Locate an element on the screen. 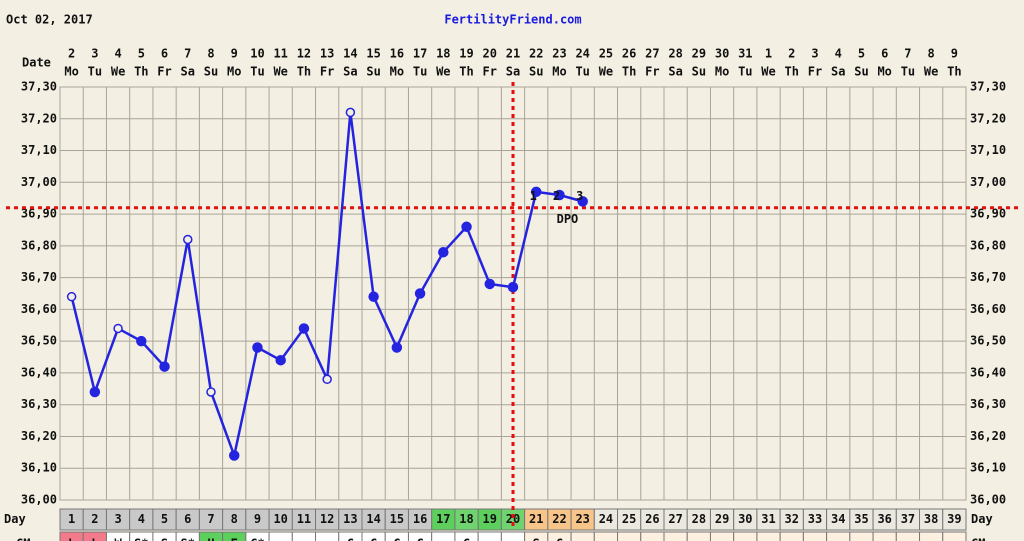 This screenshot has height=541, width=1024. x-tick-label: 16 is located at coordinates (420, 519).